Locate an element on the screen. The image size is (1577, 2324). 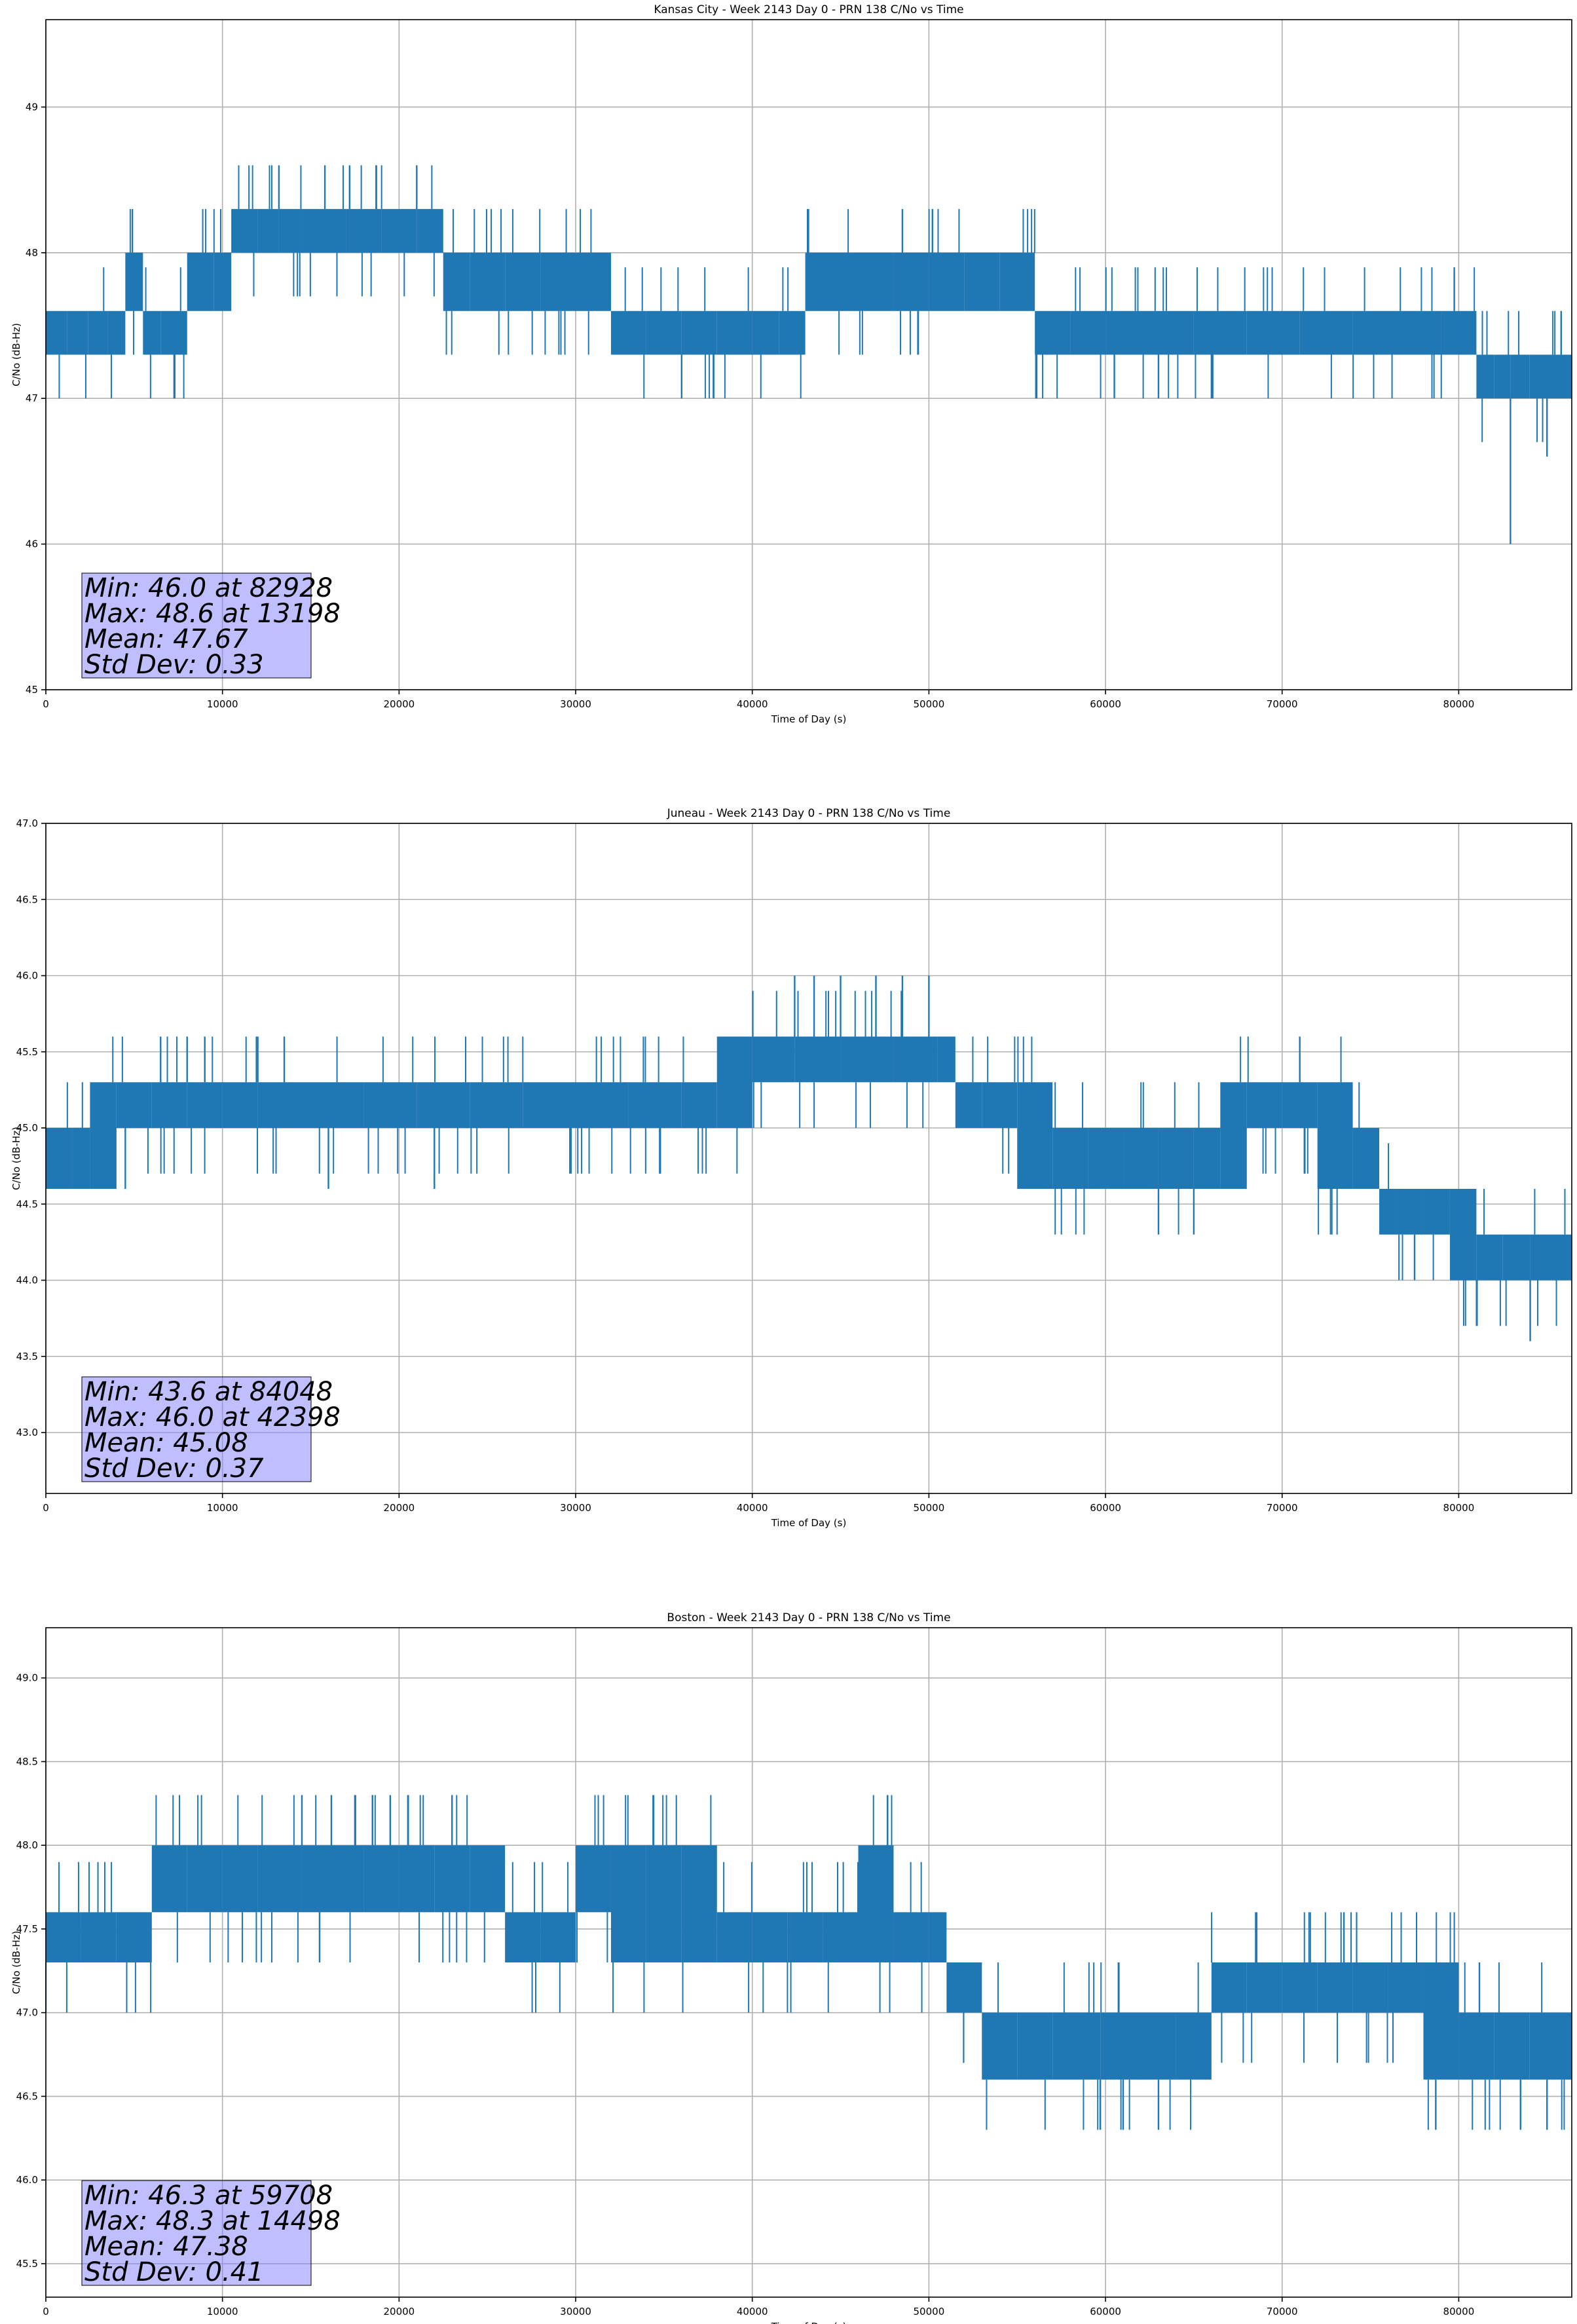
stats-line: Min: 46.3 at 59708 is located at coordinates (208, 2196).